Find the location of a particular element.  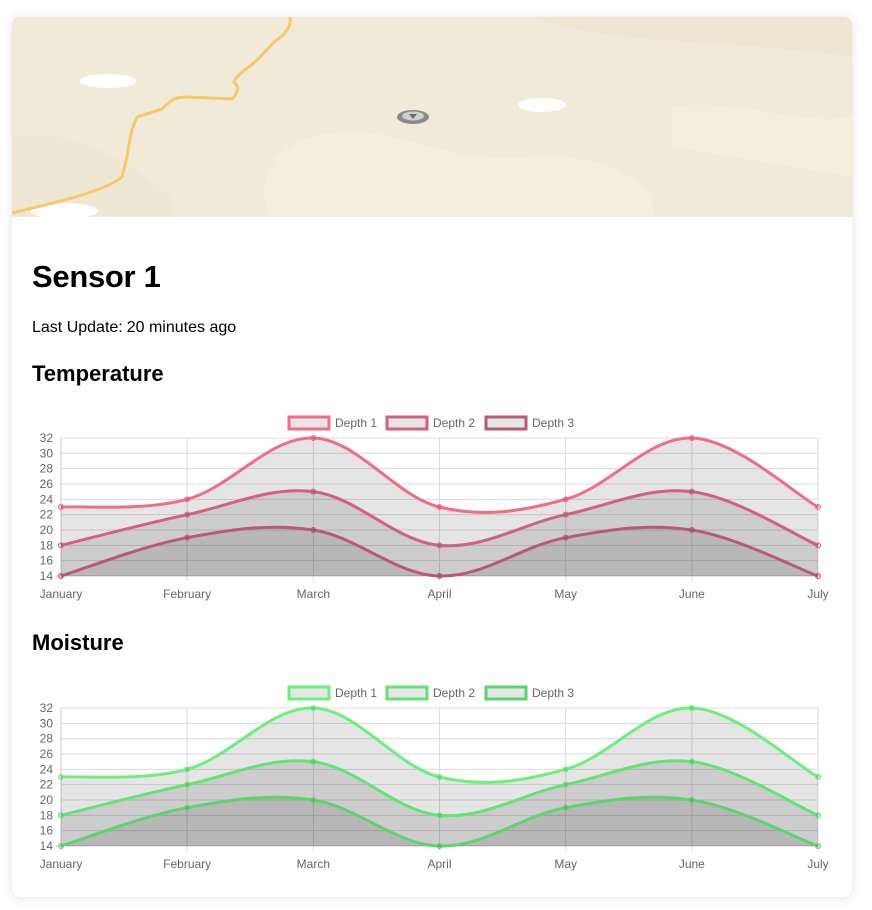

temperature-x-tick-label: July is located at coordinates (817, 594).